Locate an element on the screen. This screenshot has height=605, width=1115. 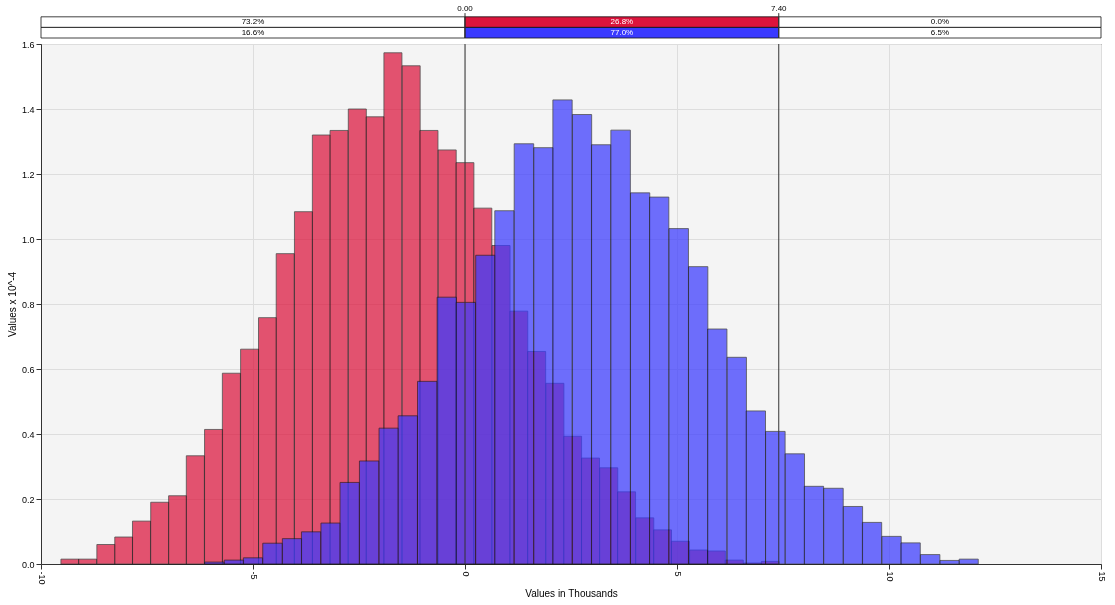
y-tick-label: 0.2 is located at coordinates (28, 499).